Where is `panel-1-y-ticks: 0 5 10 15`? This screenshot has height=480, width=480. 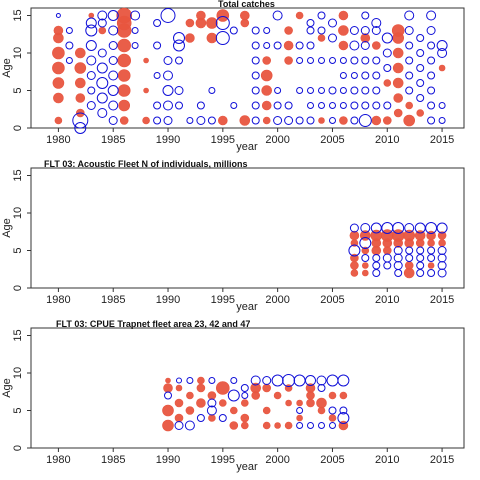
panel-1-y-ticks: 0 5 10 15 is located at coordinates (21, 70).